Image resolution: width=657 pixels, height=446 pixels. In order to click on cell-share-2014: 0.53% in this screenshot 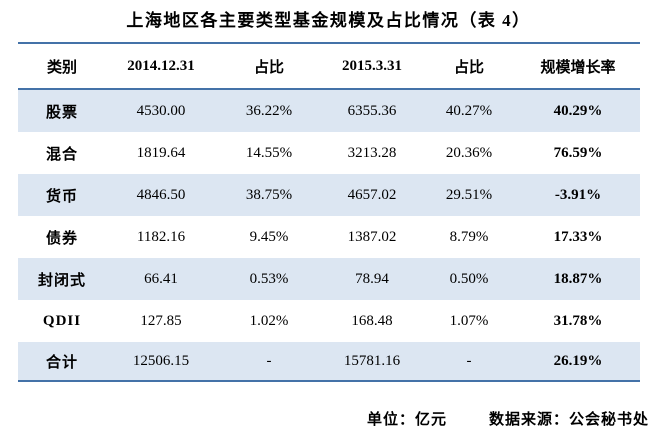, I will do `click(269, 278)`.